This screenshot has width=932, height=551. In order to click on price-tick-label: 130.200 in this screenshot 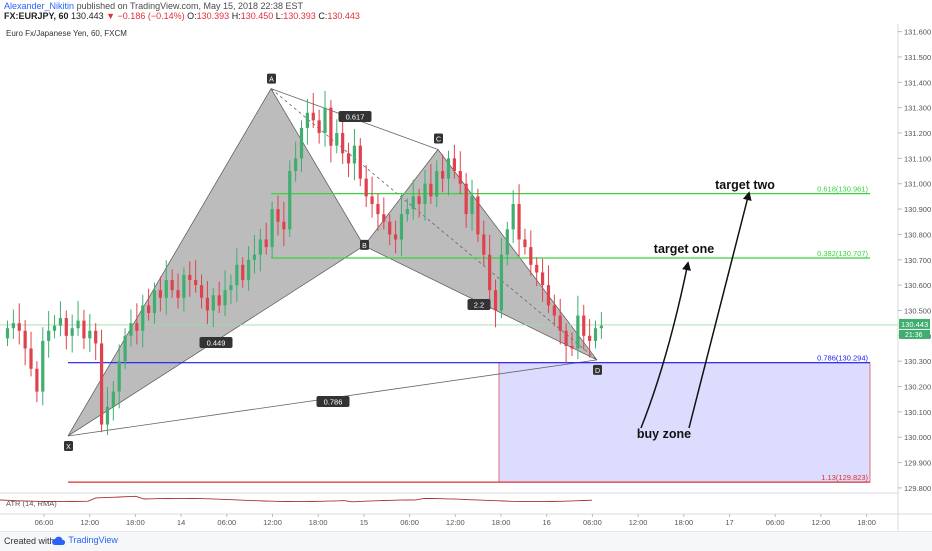, I will do `click(917, 387)`.